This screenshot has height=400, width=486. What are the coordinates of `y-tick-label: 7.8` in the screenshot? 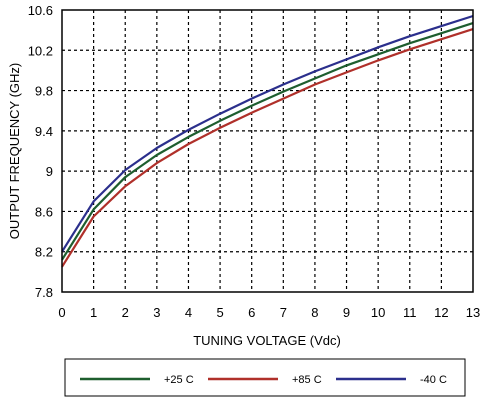 It's located at (44, 292).